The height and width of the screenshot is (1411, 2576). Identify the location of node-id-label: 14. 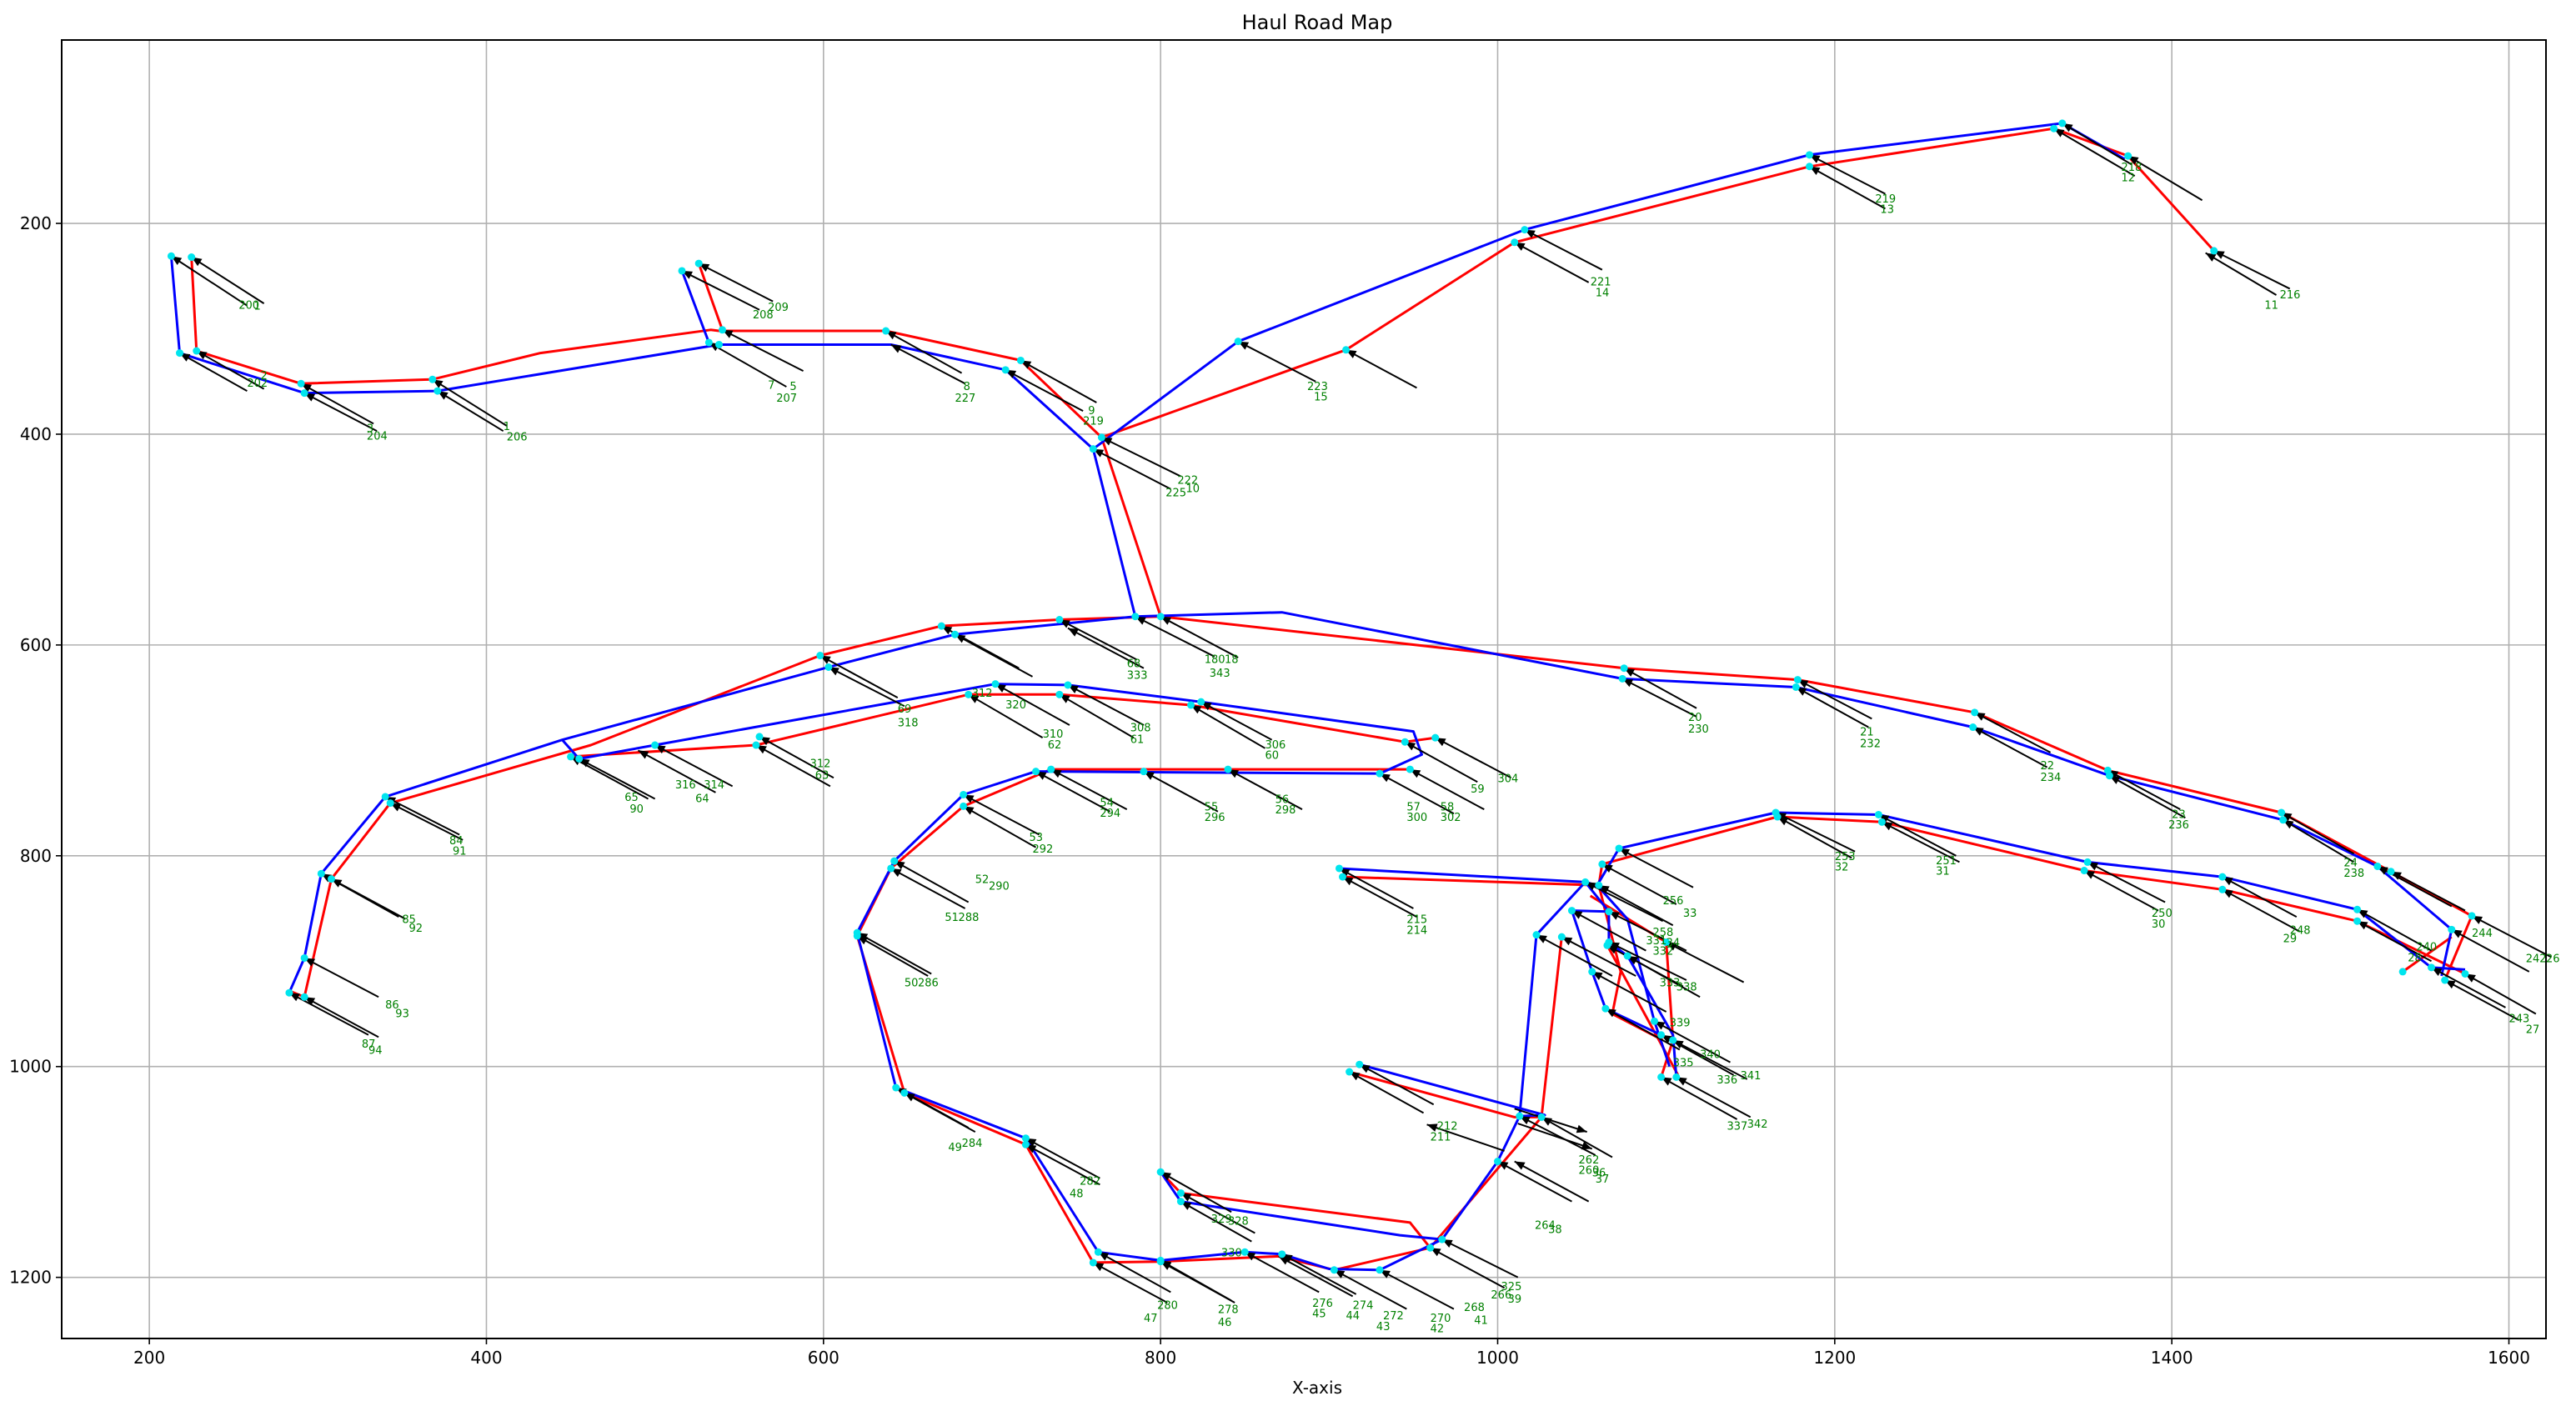
(1603, 293).